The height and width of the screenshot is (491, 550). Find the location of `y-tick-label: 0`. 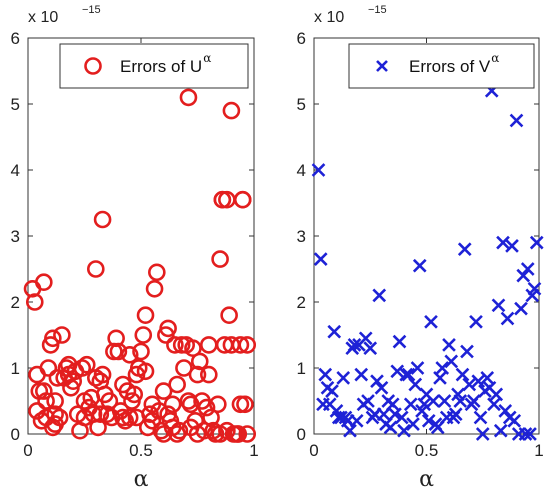

y-tick-label: 0 is located at coordinates (301, 434).